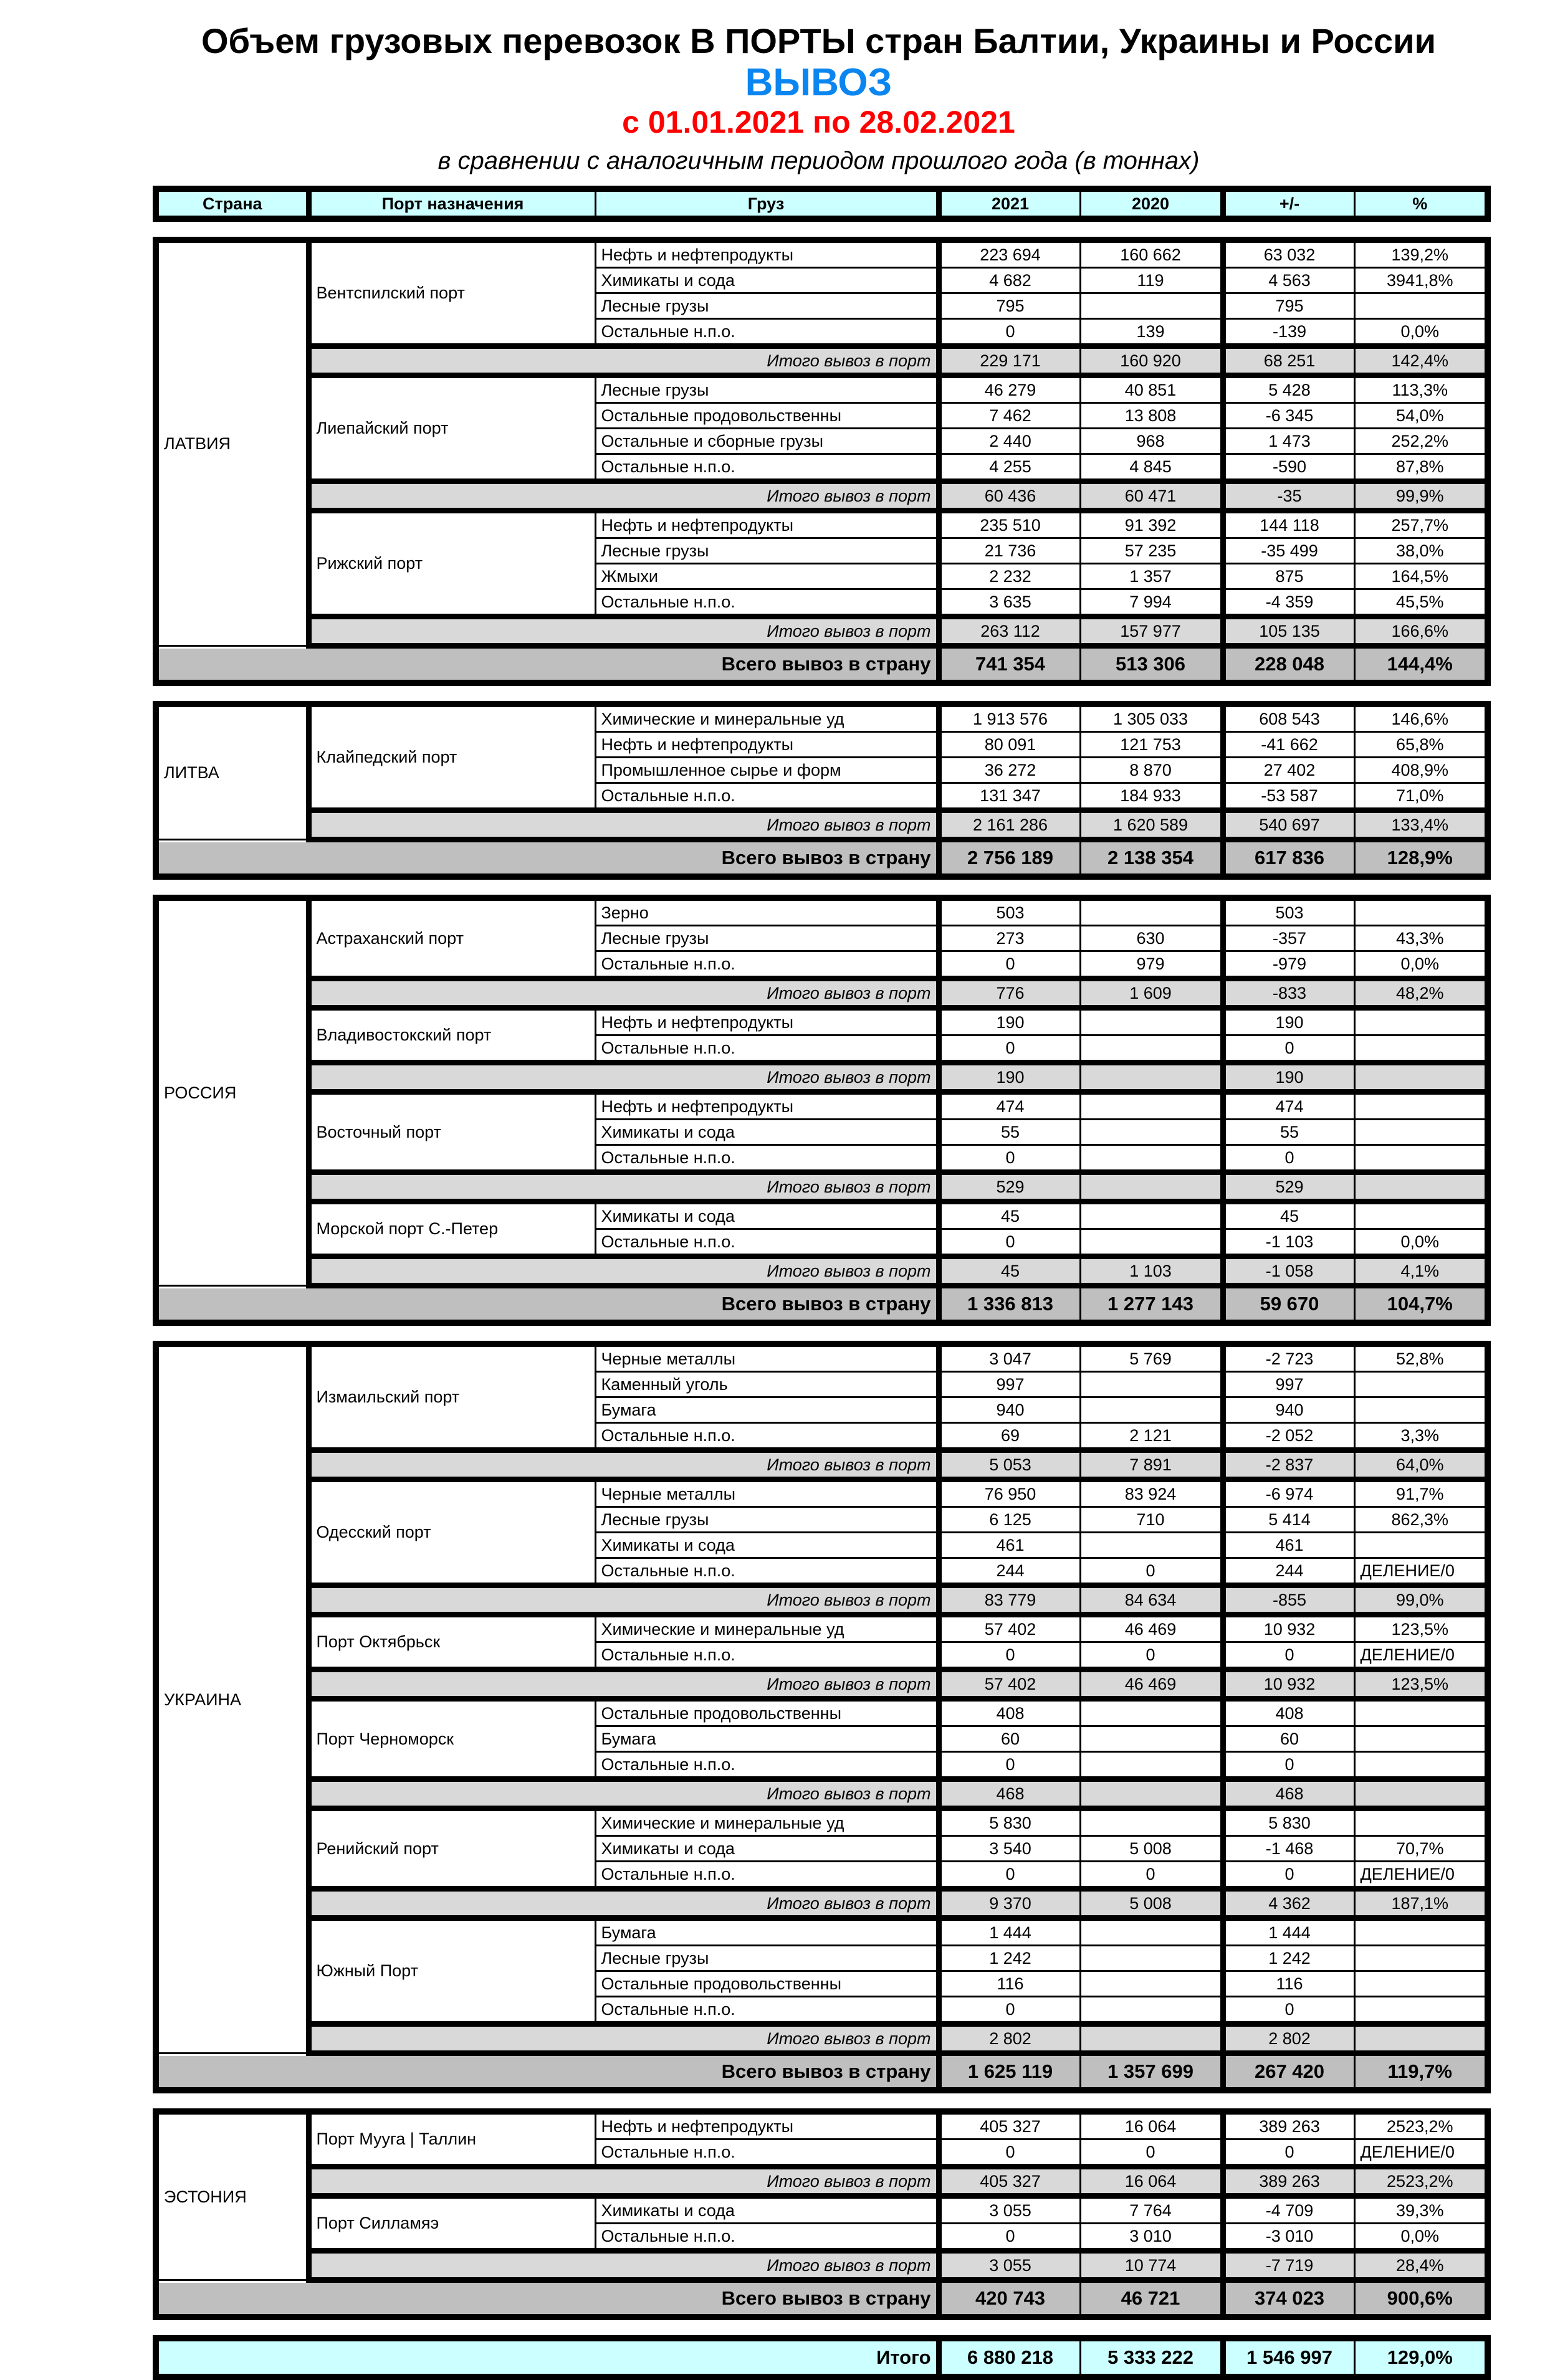 The width and height of the screenshot is (1545, 2380). I want to click on cargo-cell-2021: 474, so click(1009, 1106).